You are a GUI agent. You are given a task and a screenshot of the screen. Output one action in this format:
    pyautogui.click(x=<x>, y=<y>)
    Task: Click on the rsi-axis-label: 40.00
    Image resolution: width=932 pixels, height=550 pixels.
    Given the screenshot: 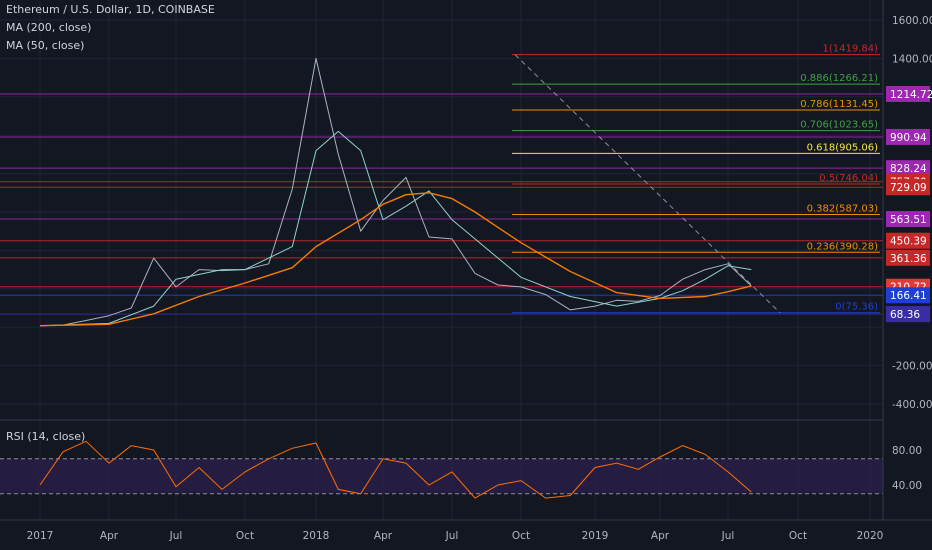 What is the action you would take?
    pyautogui.click(x=907, y=486)
    